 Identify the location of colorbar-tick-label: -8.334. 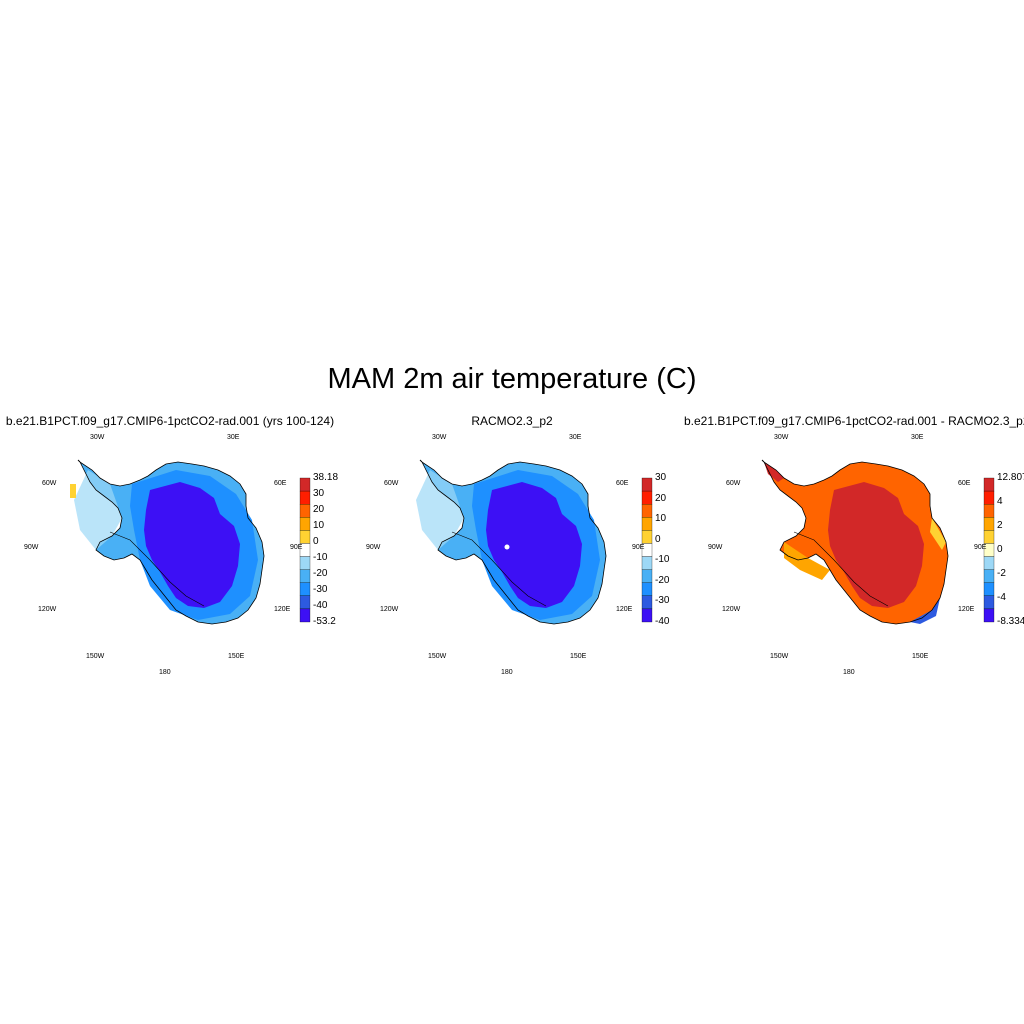
(1010, 621).